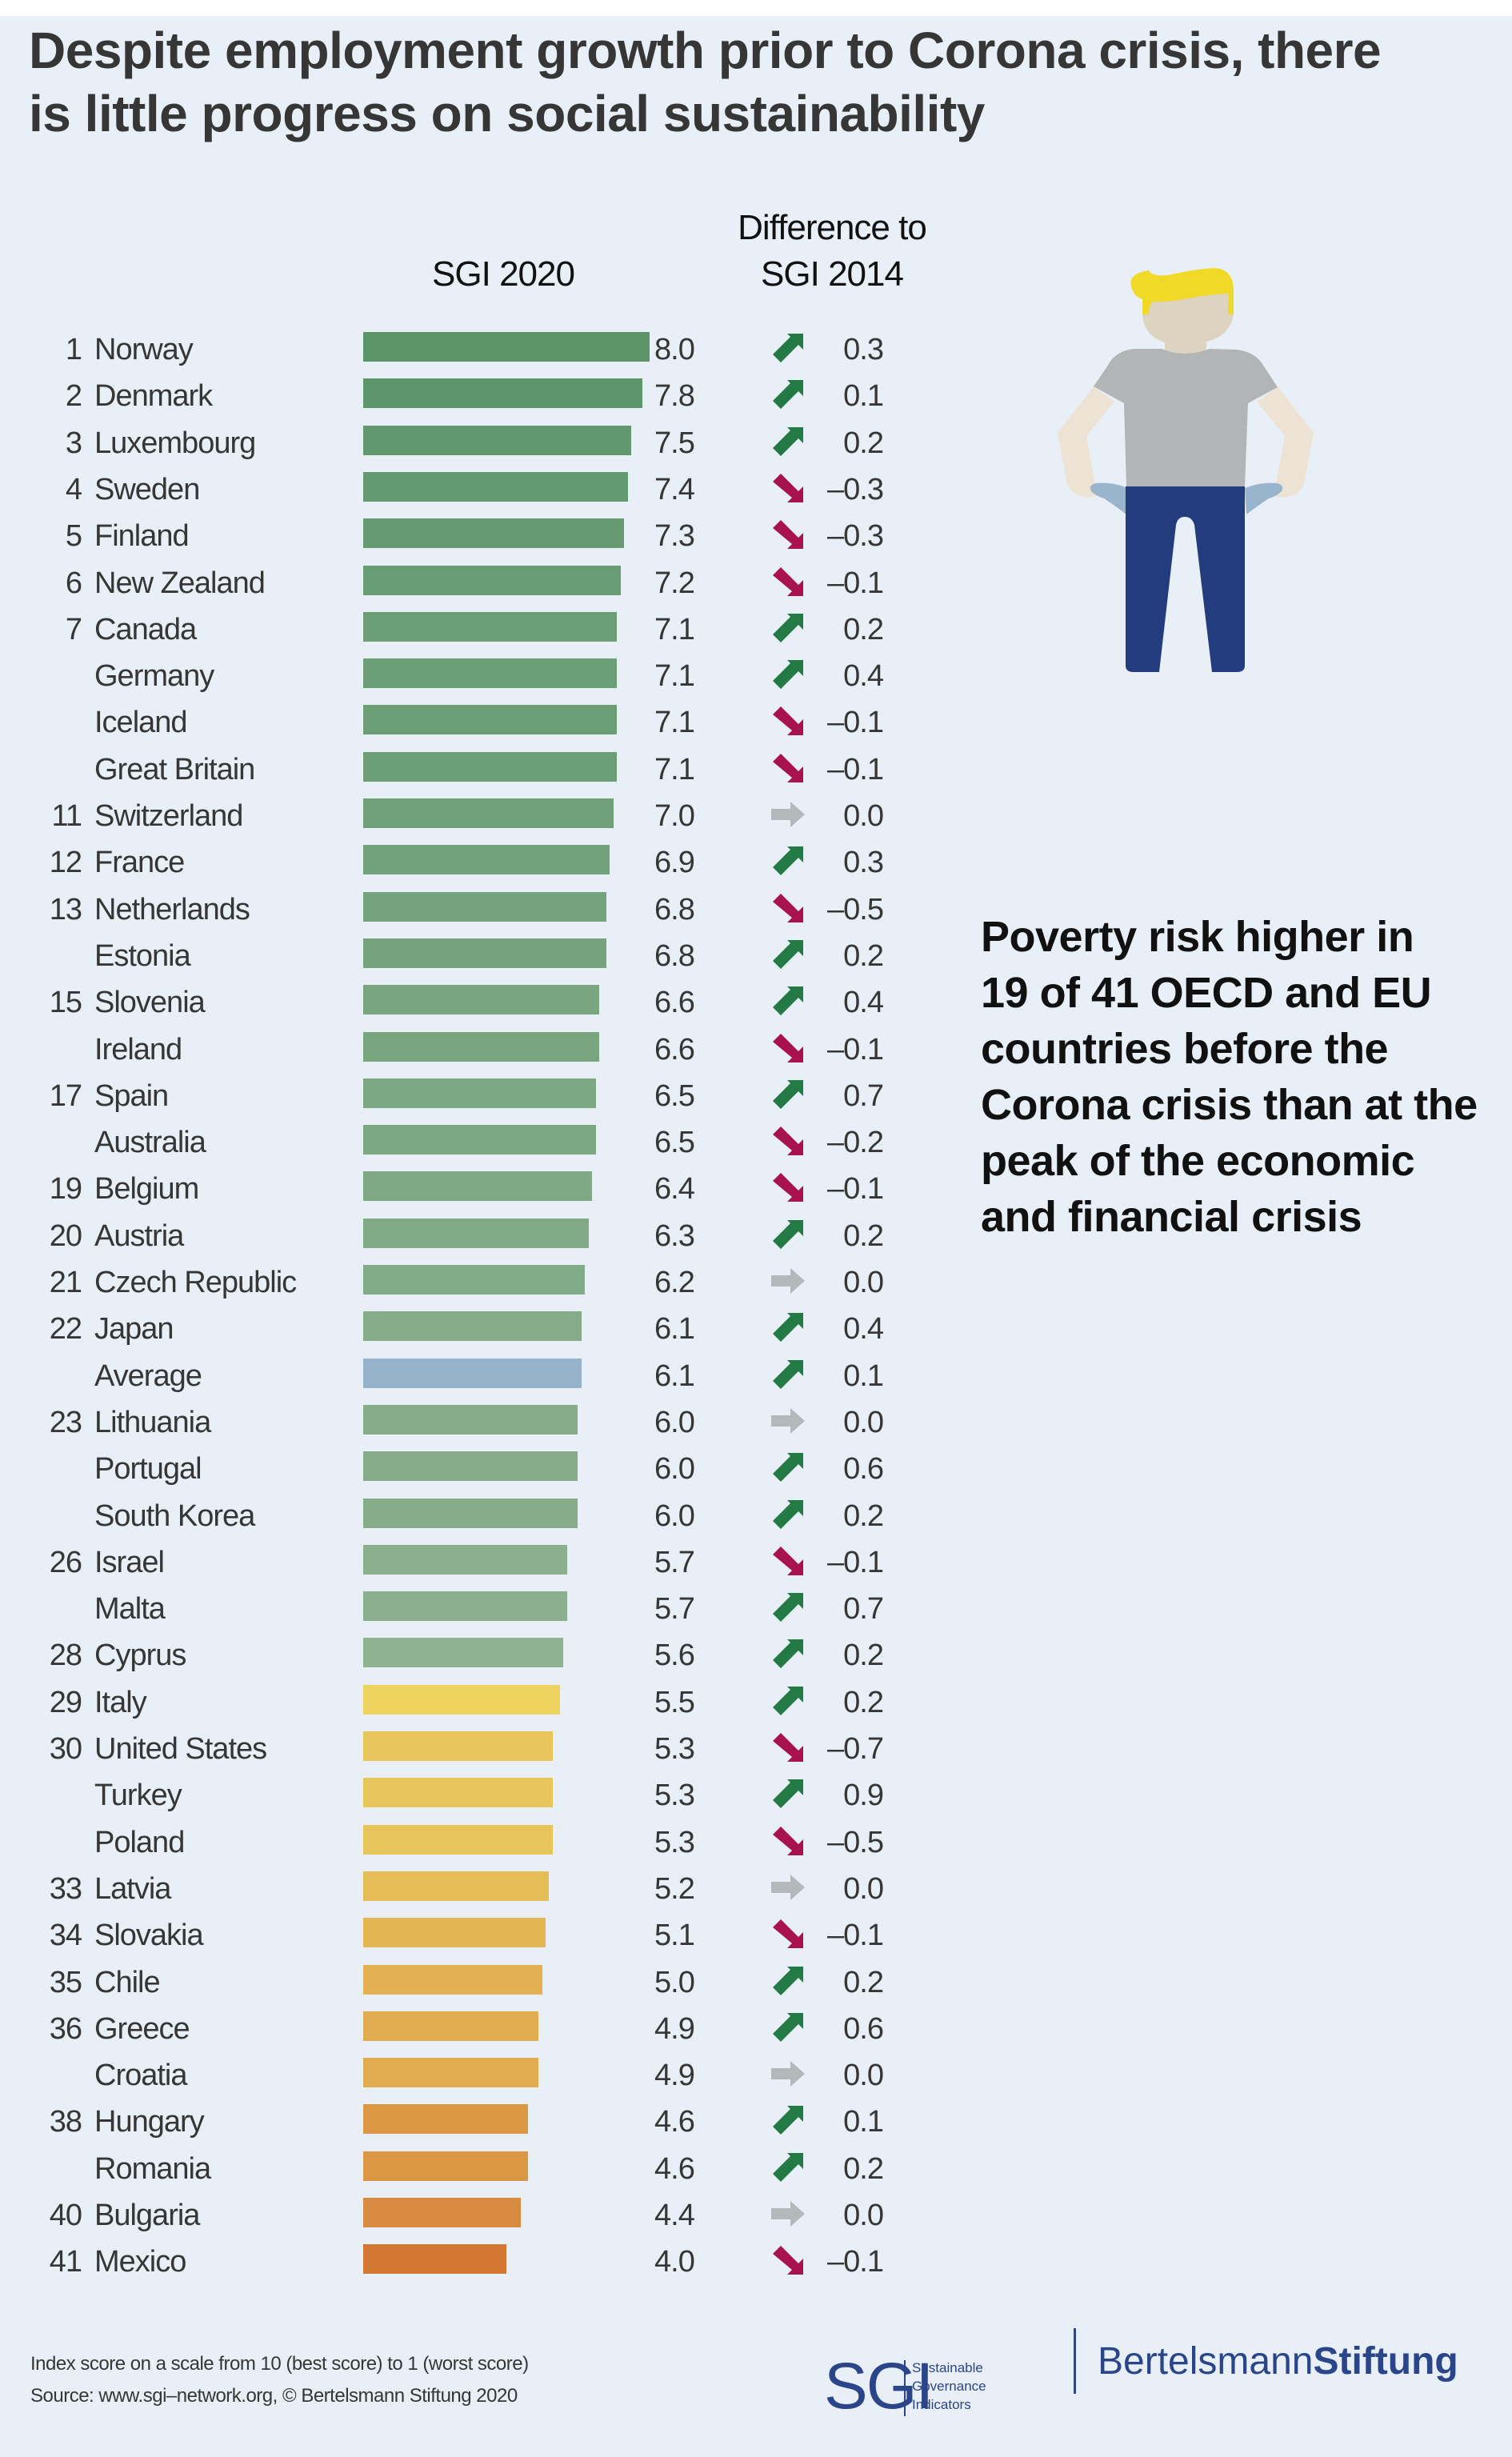 This screenshot has height=2457, width=1512. Describe the element at coordinates (65, 1982) in the screenshot. I see `rank-label: 35` at that location.